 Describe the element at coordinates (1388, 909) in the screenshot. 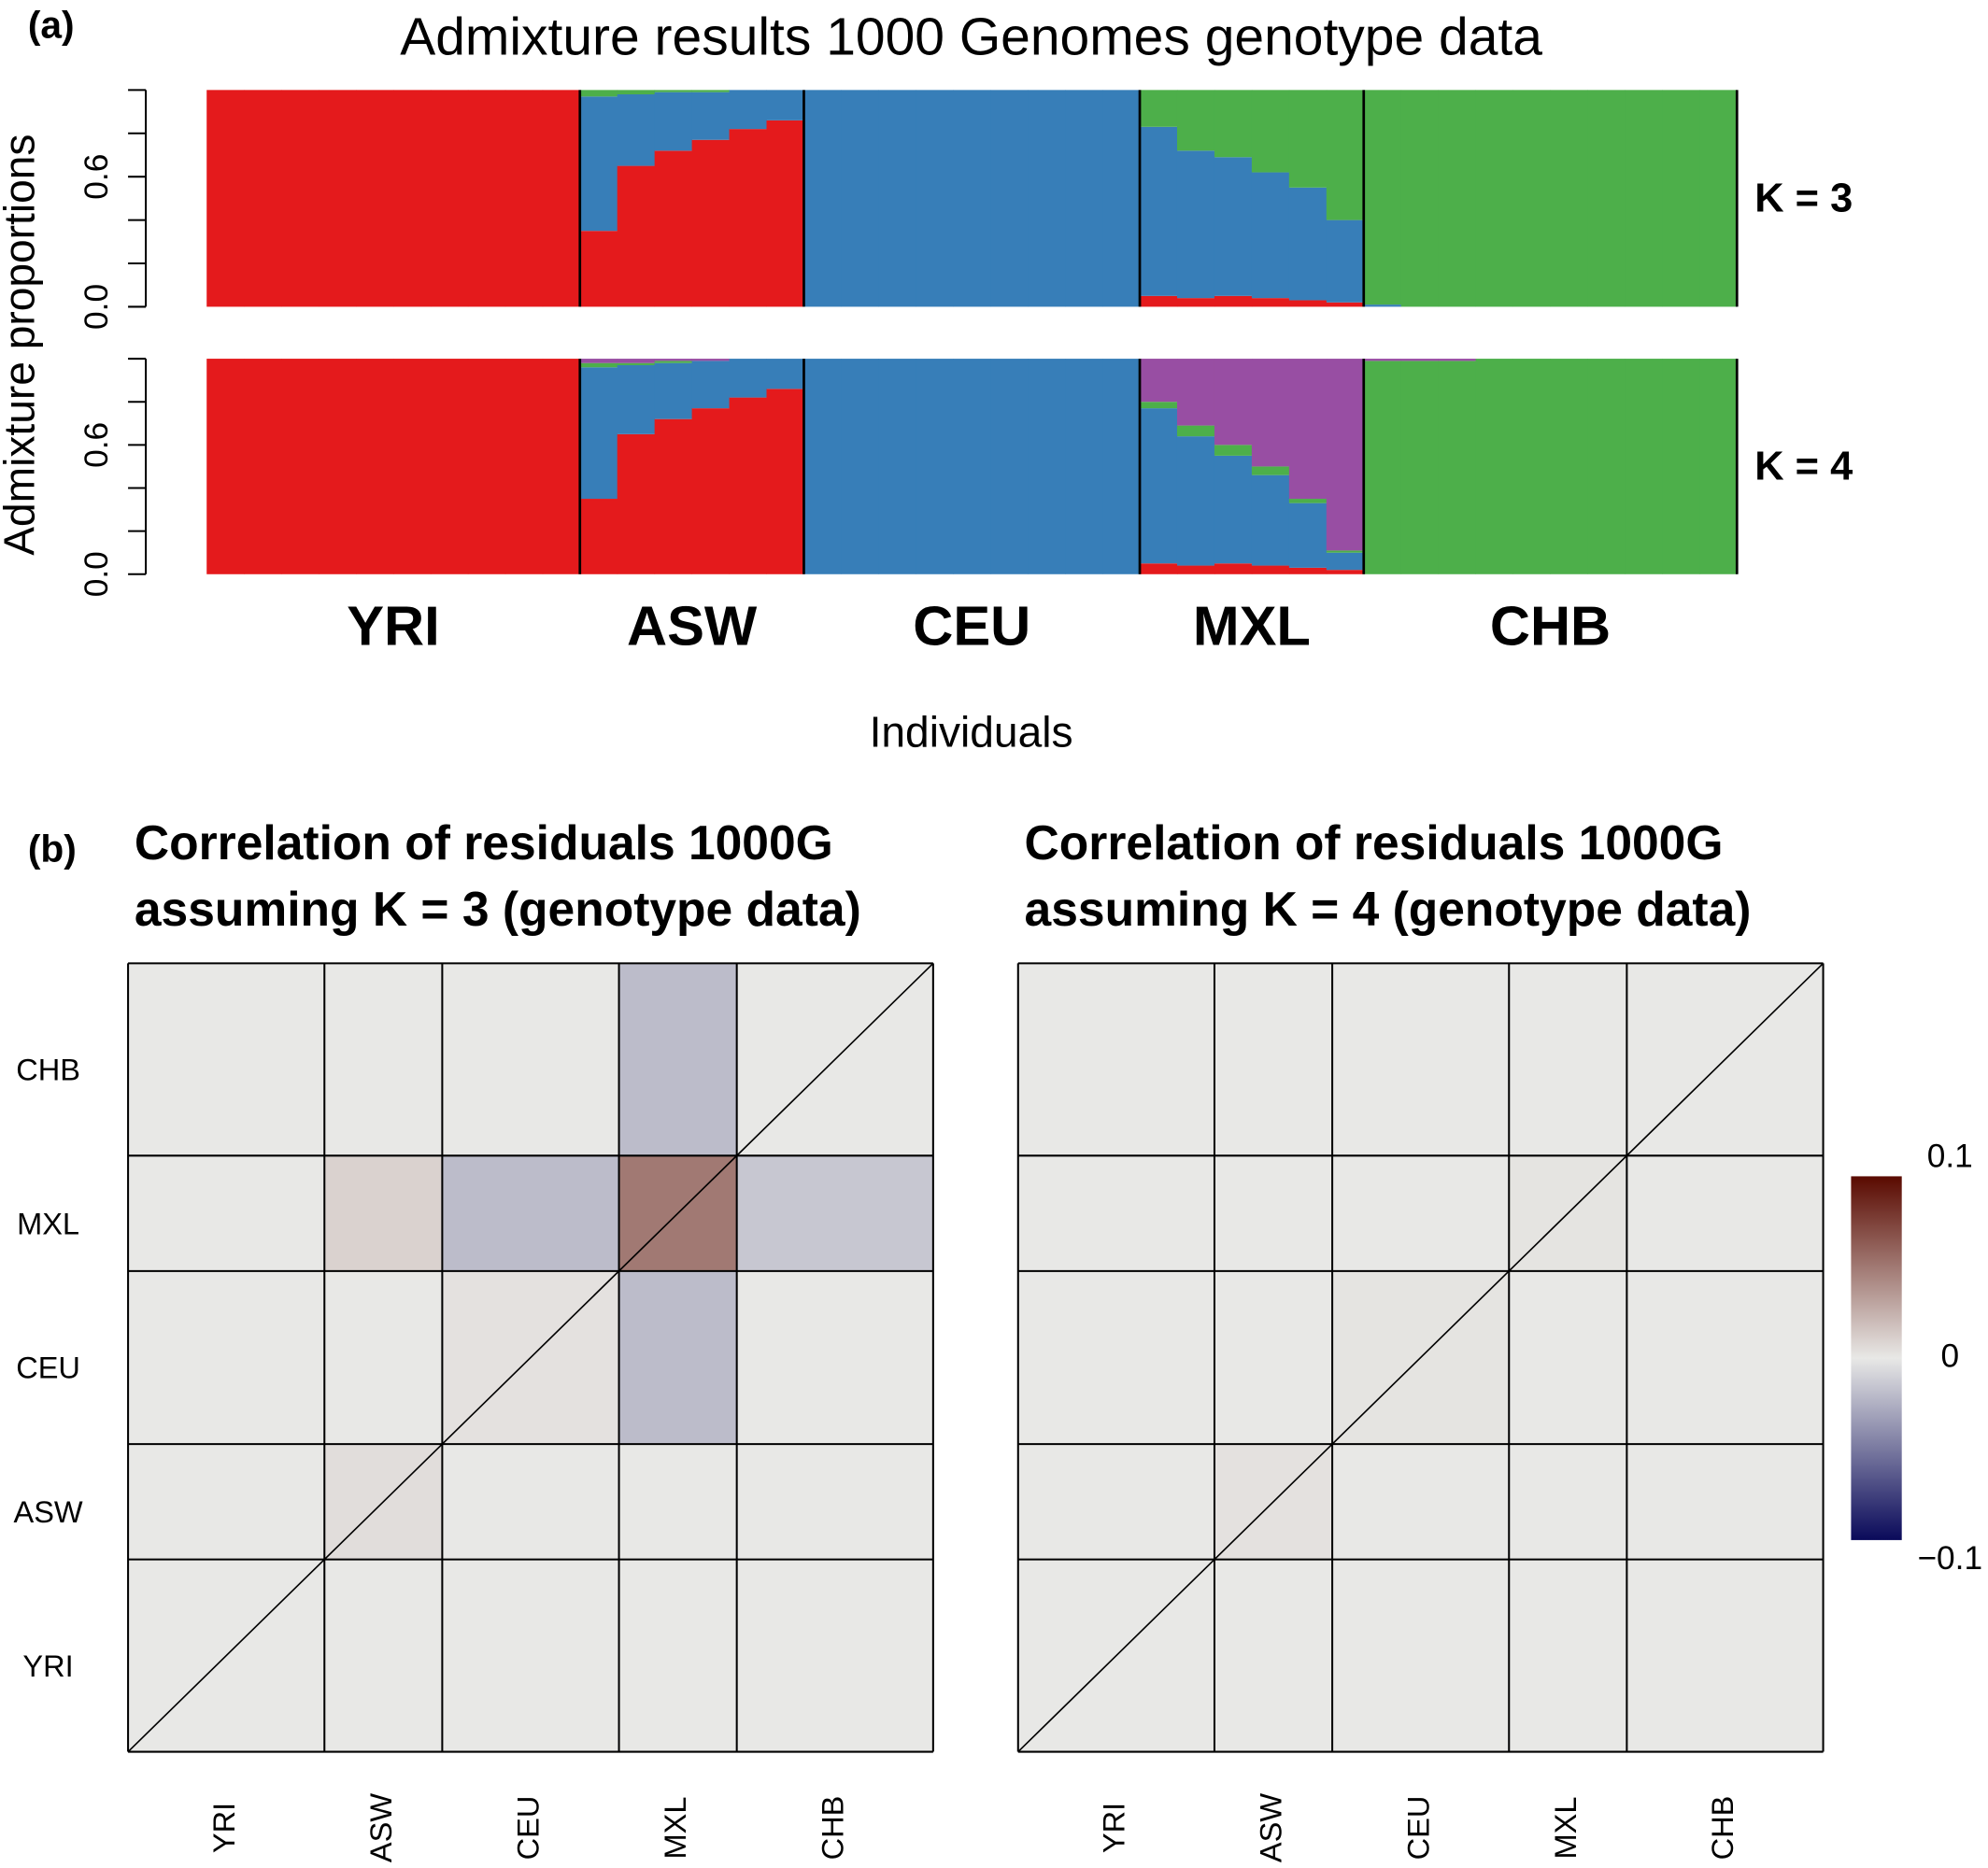

I see `chart-title: assuming K = 4 (genotype data)` at that location.